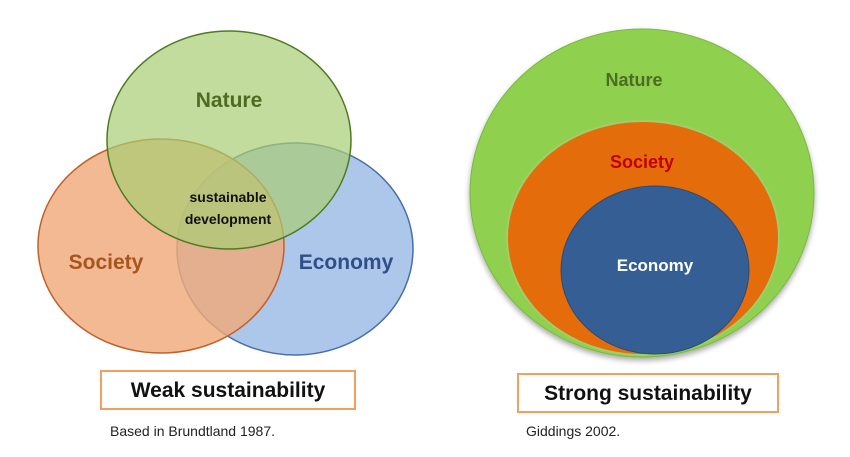 The width and height of the screenshot is (850, 457). Describe the element at coordinates (229, 140) in the screenshot. I see `venn-nature-circle` at that location.